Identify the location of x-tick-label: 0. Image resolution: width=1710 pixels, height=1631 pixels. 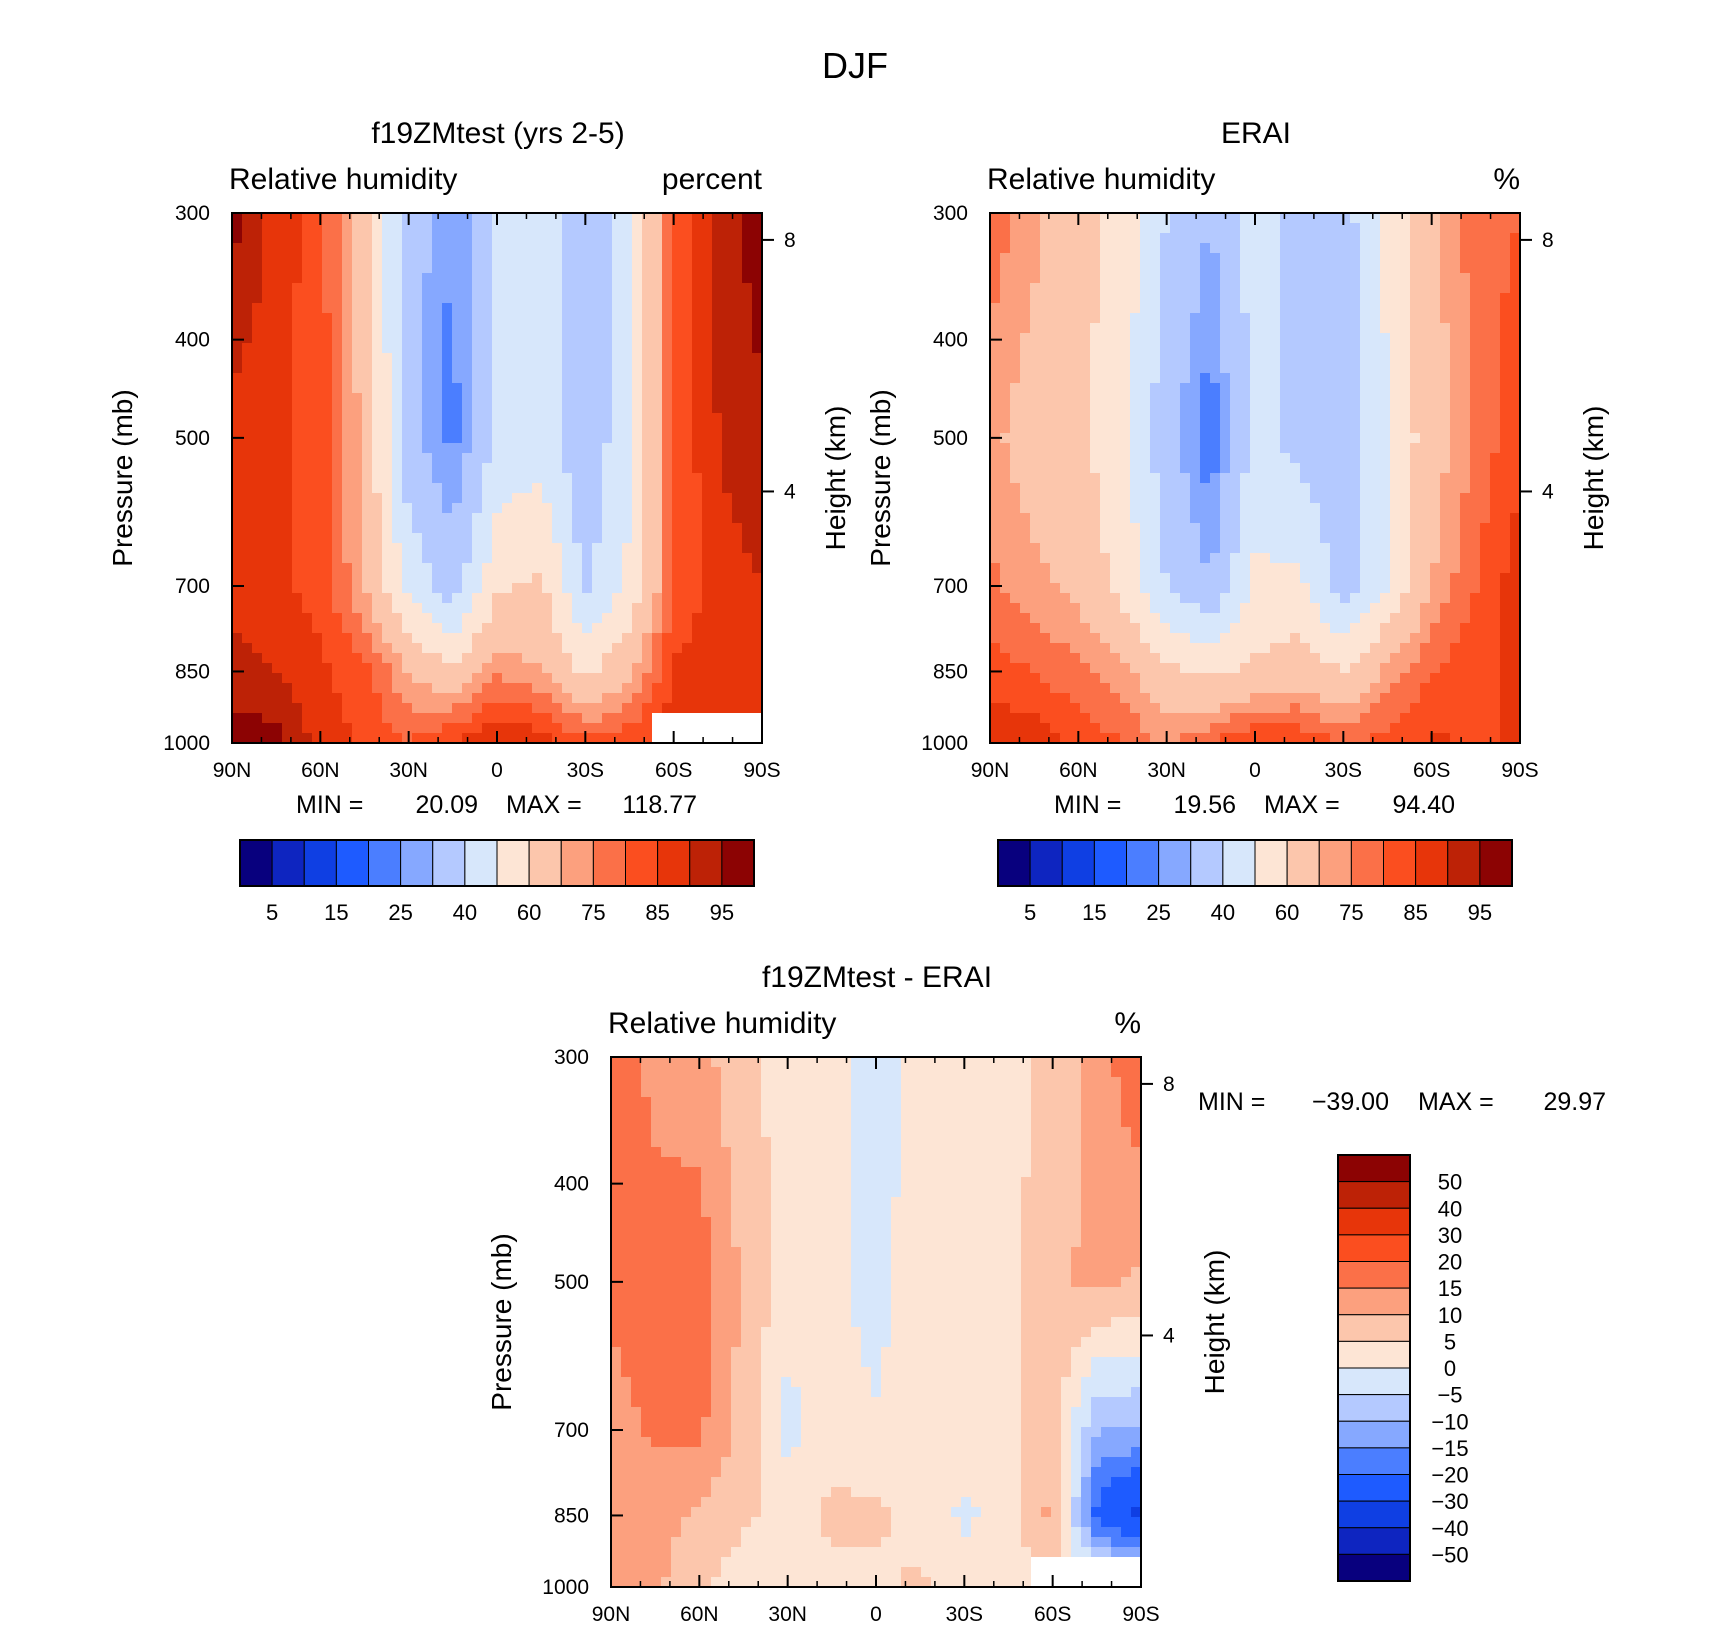
(497, 770).